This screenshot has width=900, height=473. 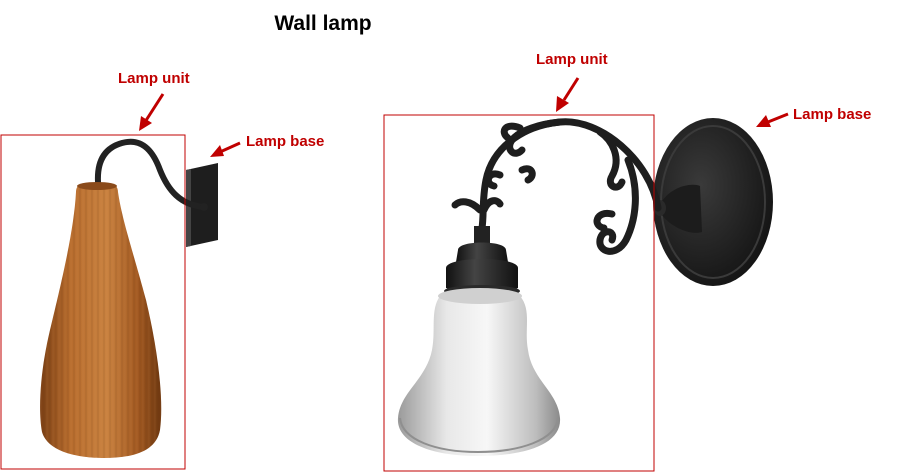 What do you see at coordinates (772, 119) in the screenshot?
I see `right-lamp-base-arrow` at bounding box center [772, 119].